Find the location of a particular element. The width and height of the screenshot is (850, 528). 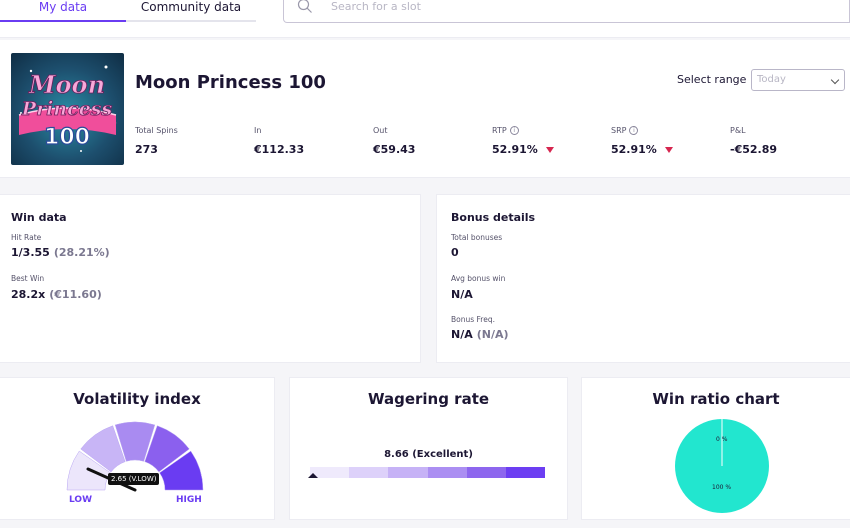

select-range-label: Select range is located at coordinates (712, 79).